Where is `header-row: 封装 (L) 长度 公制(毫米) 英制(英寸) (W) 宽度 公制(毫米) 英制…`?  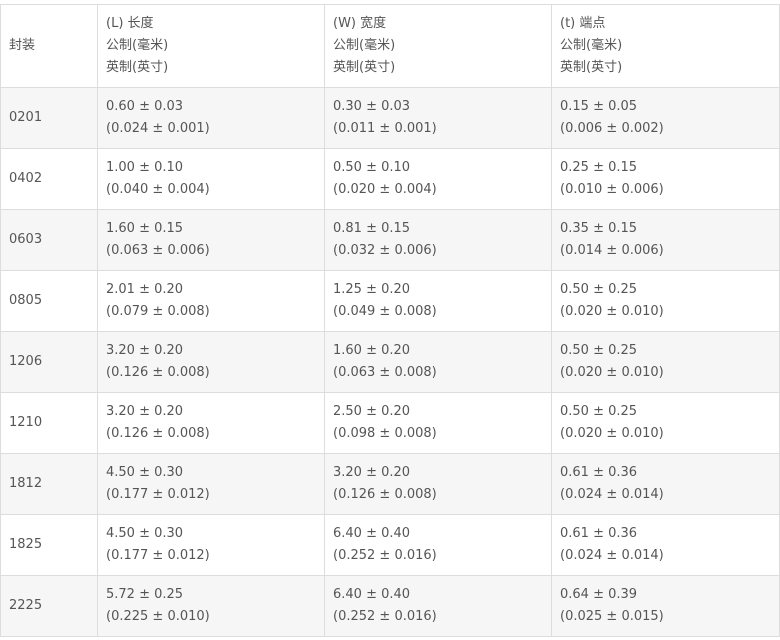 header-row: 封装 (L) 长度 公制(毫米) 英制(英寸) (W) 宽度 公制(毫米) 英制… is located at coordinates (390, 46).